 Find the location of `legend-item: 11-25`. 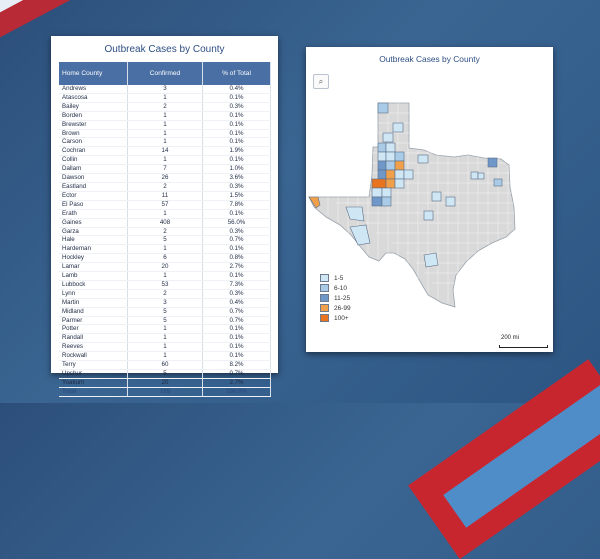

legend-item: 11-25 is located at coordinates (335, 298).